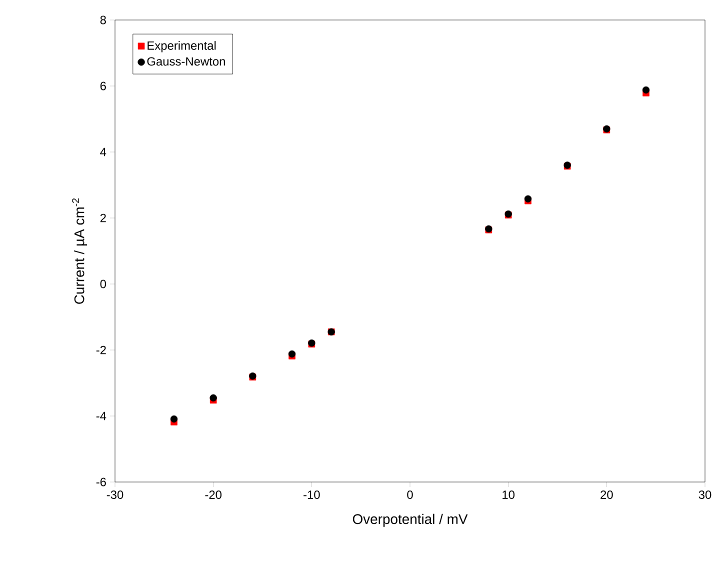 The width and height of the screenshot is (715, 561). I want to click on x-axis-title: Overpotential / mV, so click(410, 520).